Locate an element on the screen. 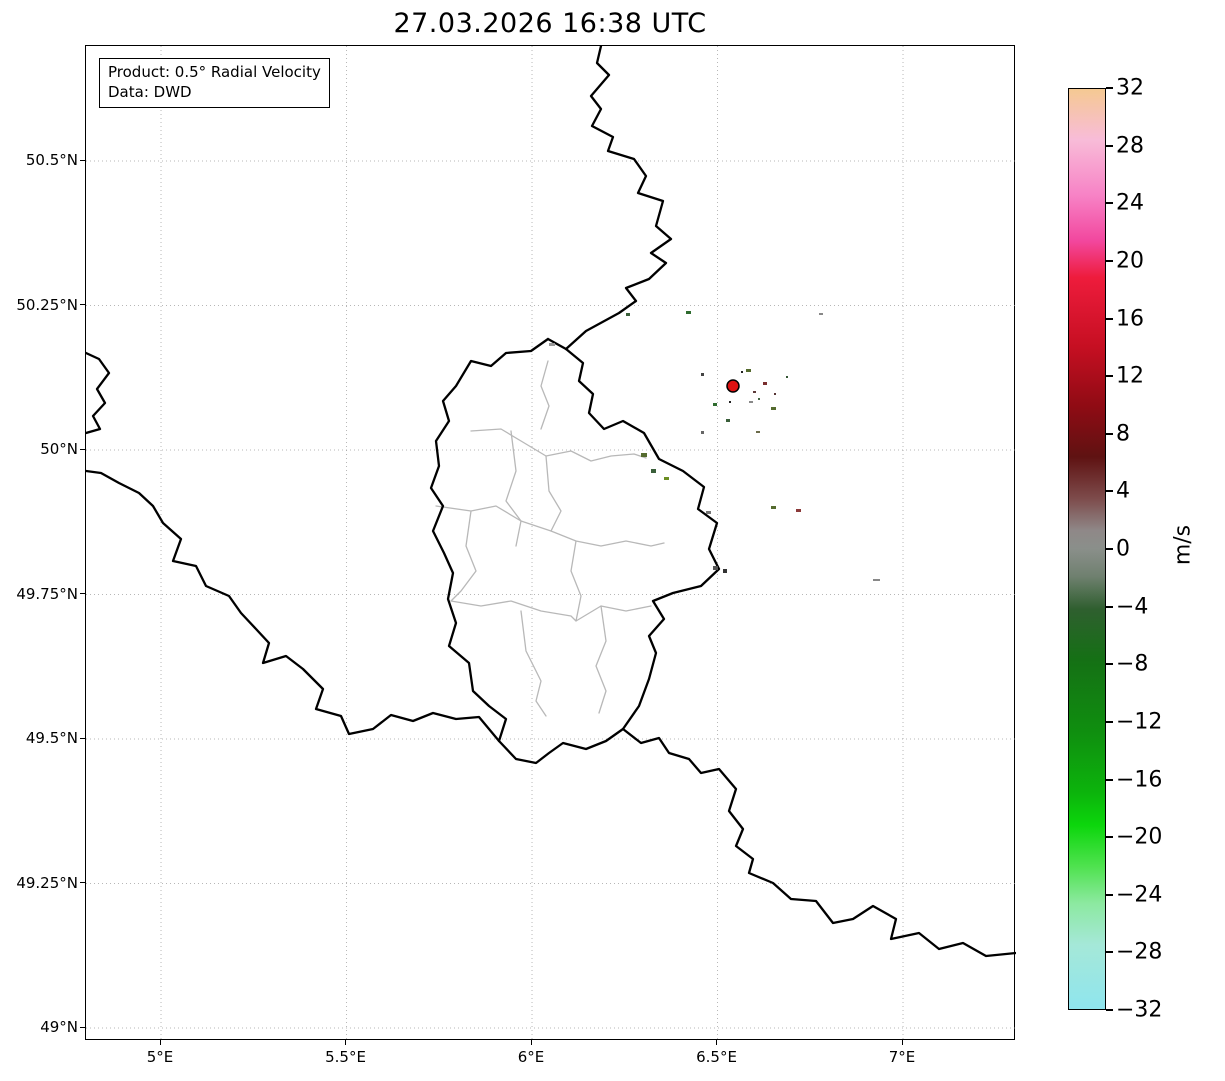 This screenshot has height=1081, width=1225. colorbar-tick-label: −4 is located at coordinates (1132, 607).